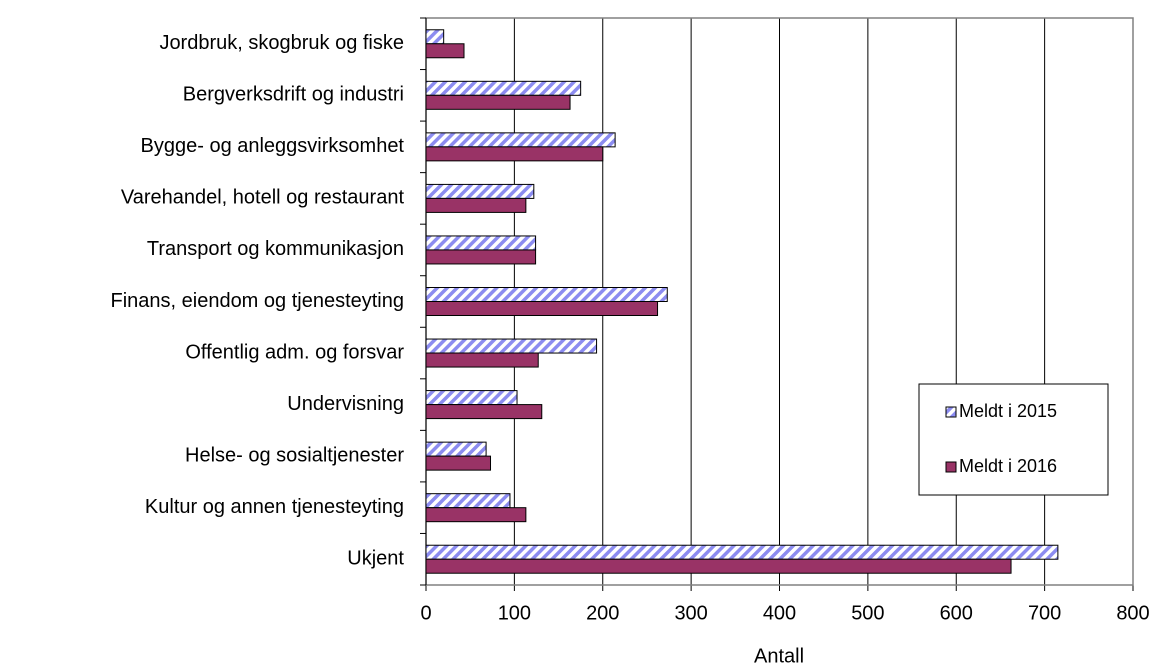 This screenshot has width=1157, height=669. Describe the element at coordinates (345, 404) in the screenshot. I see `y-tick-label: Undervisning` at that location.